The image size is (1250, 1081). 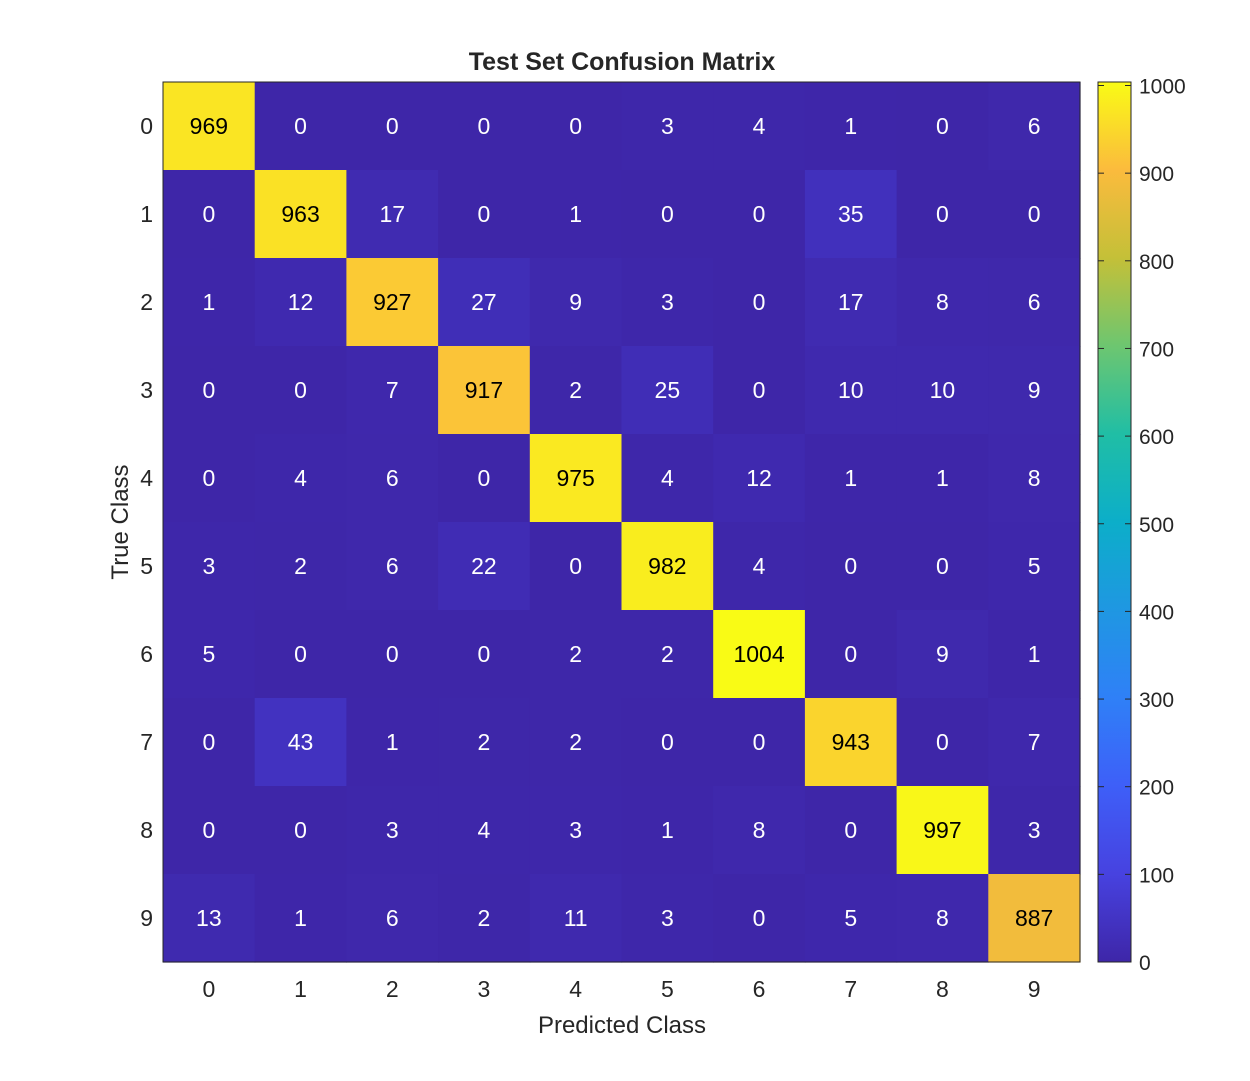 I want to click on cell-value-label: 12, so click(x=301, y=302).